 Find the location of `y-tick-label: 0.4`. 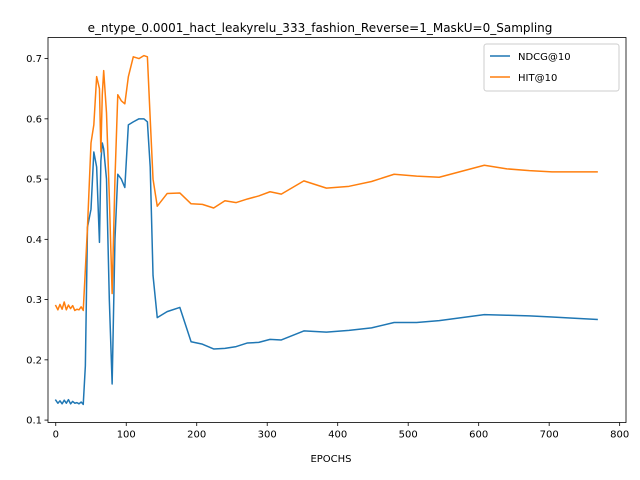

y-tick-label: 0.4 is located at coordinates (34, 240).